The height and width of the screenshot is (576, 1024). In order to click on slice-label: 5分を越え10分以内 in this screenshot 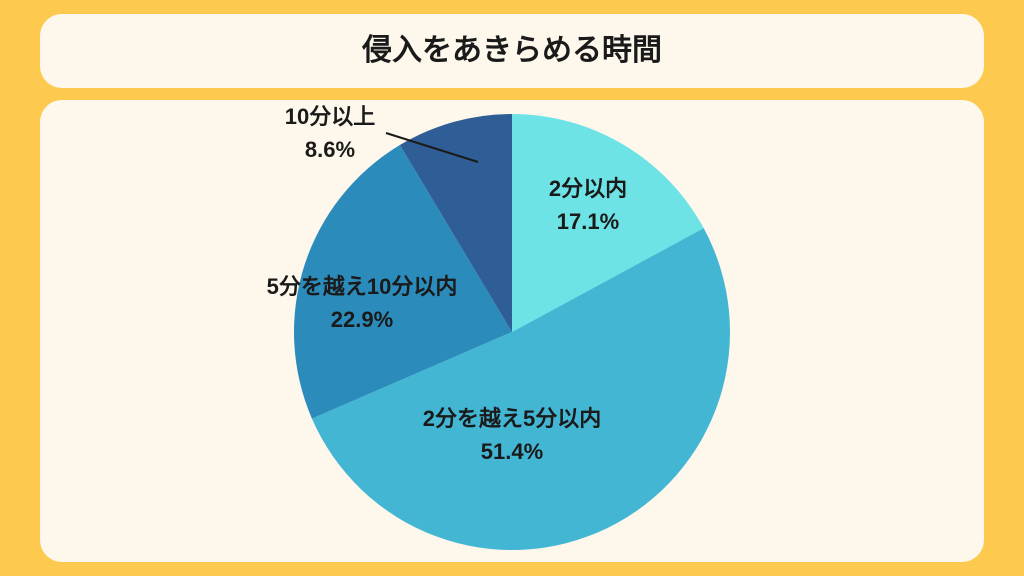, I will do `click(362, 286)`.